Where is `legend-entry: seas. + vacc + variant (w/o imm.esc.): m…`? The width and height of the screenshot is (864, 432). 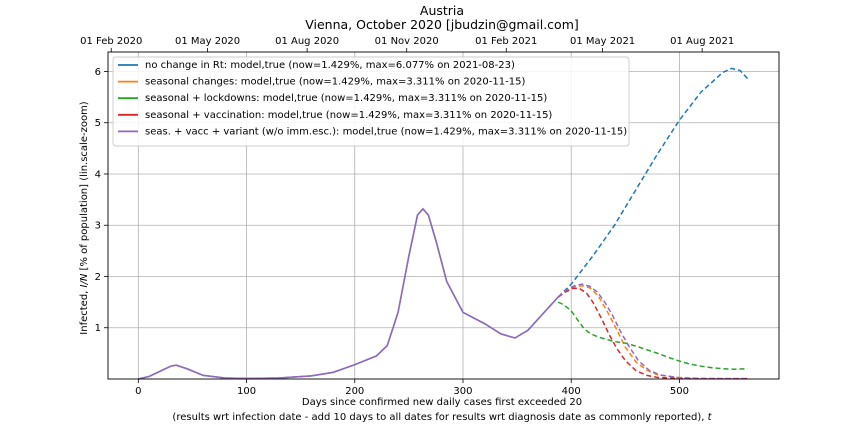
legend-entry: seas. + vacc + variant (w/o imm.esc.): m… is located at coordinates (386, 131).